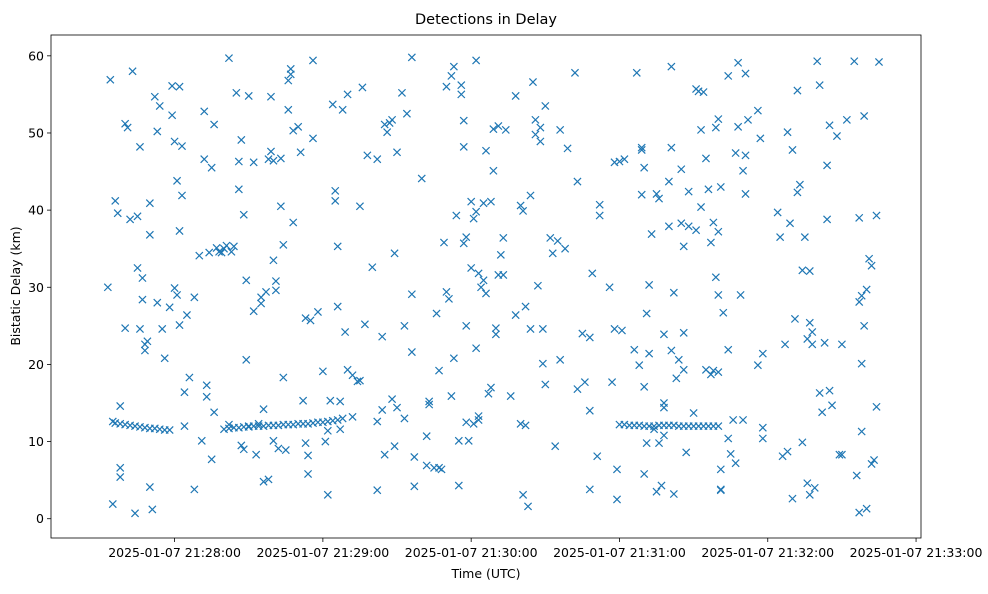 The height and width of the screenshot is (594, 988). I want to click on x-tick-label: 2025-01-07 21:32:00, so click(767, 552).